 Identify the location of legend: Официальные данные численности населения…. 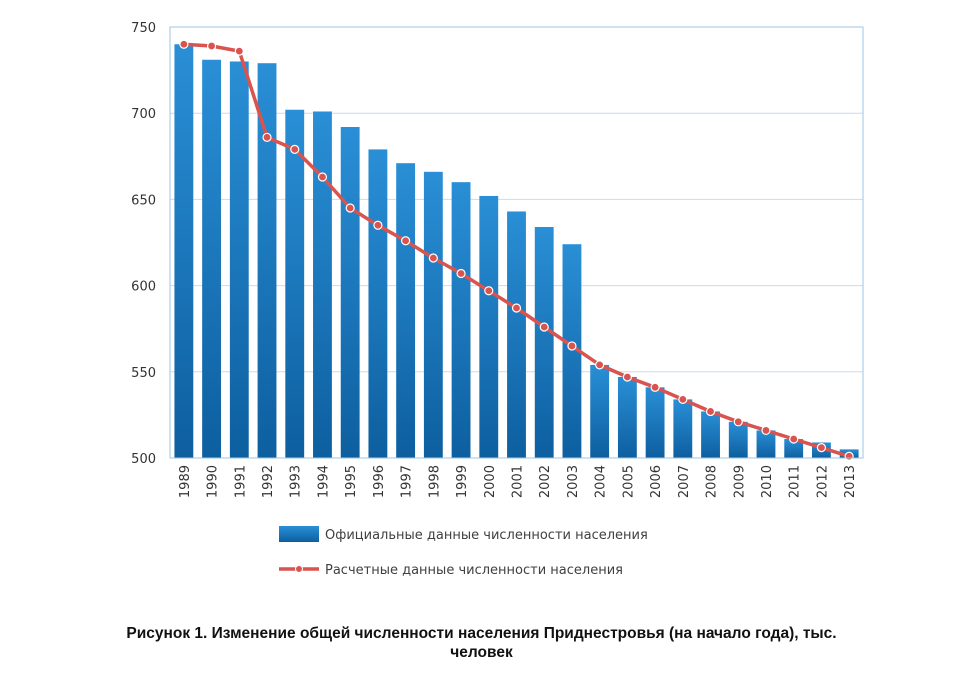
(463, 552).